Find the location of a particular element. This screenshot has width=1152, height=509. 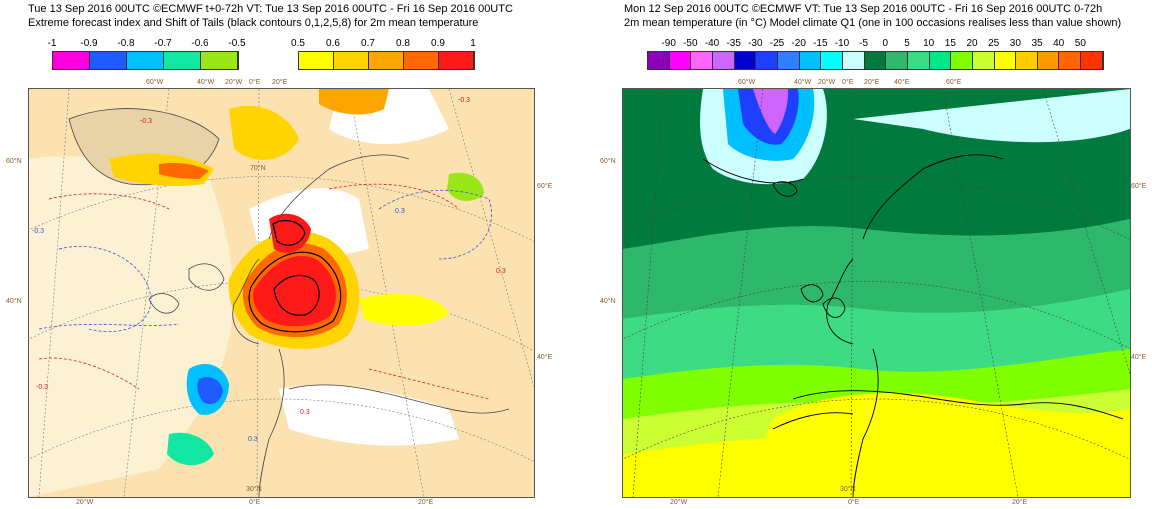

right-lon-20w: 20°W is located at coordinates (827, 82).